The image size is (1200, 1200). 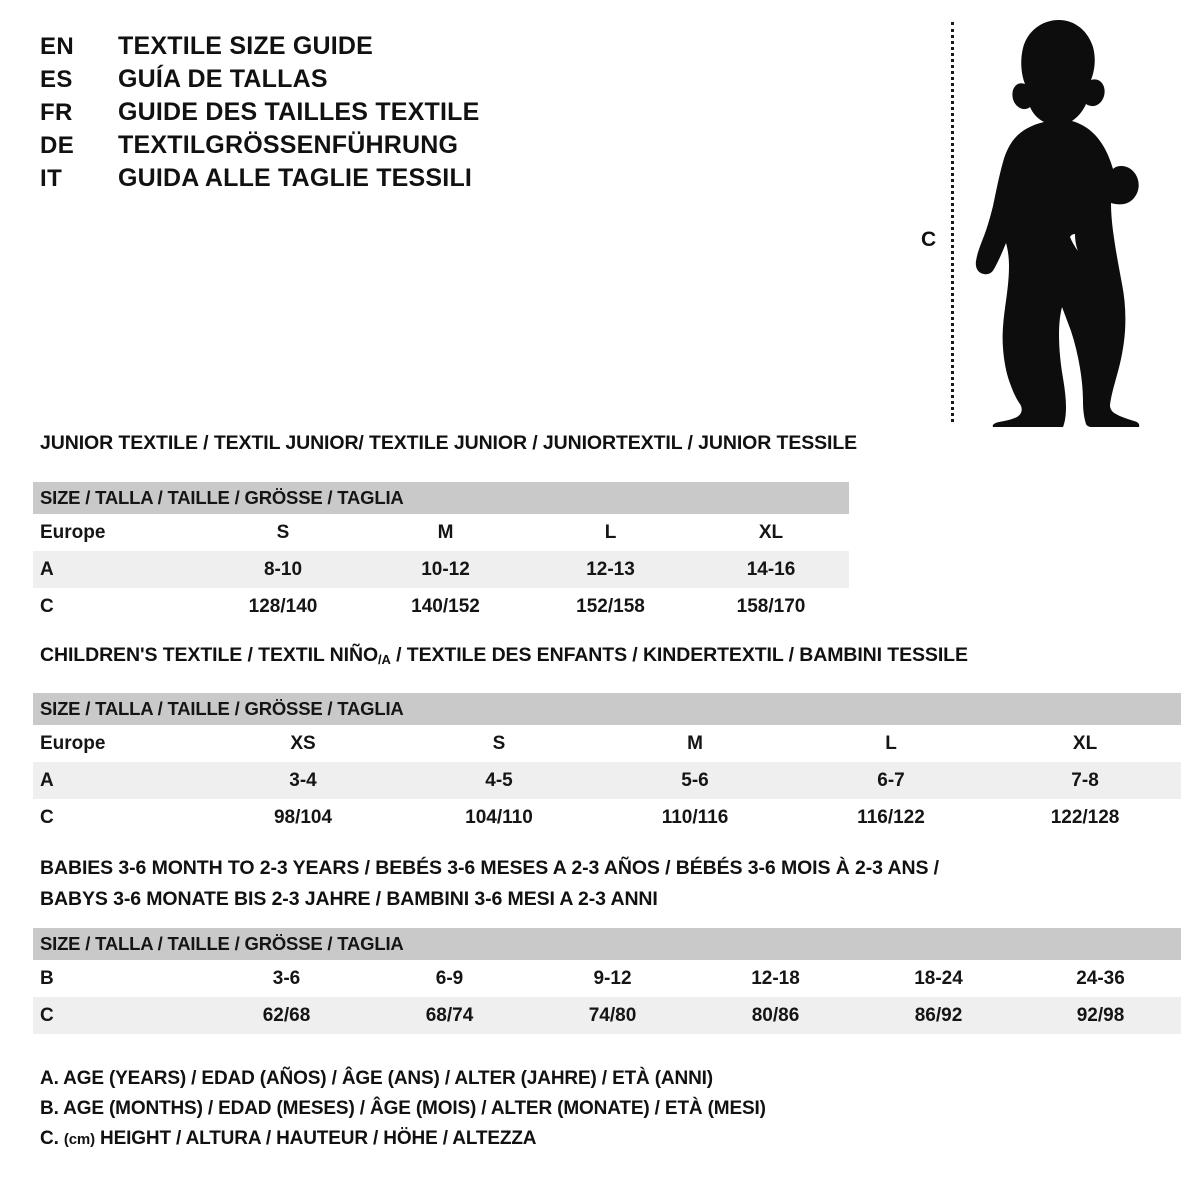 What do you see at coordinates (51, 178) in the screenshot?
I see `language-code-it: IT` at bounding box center [51, 178].